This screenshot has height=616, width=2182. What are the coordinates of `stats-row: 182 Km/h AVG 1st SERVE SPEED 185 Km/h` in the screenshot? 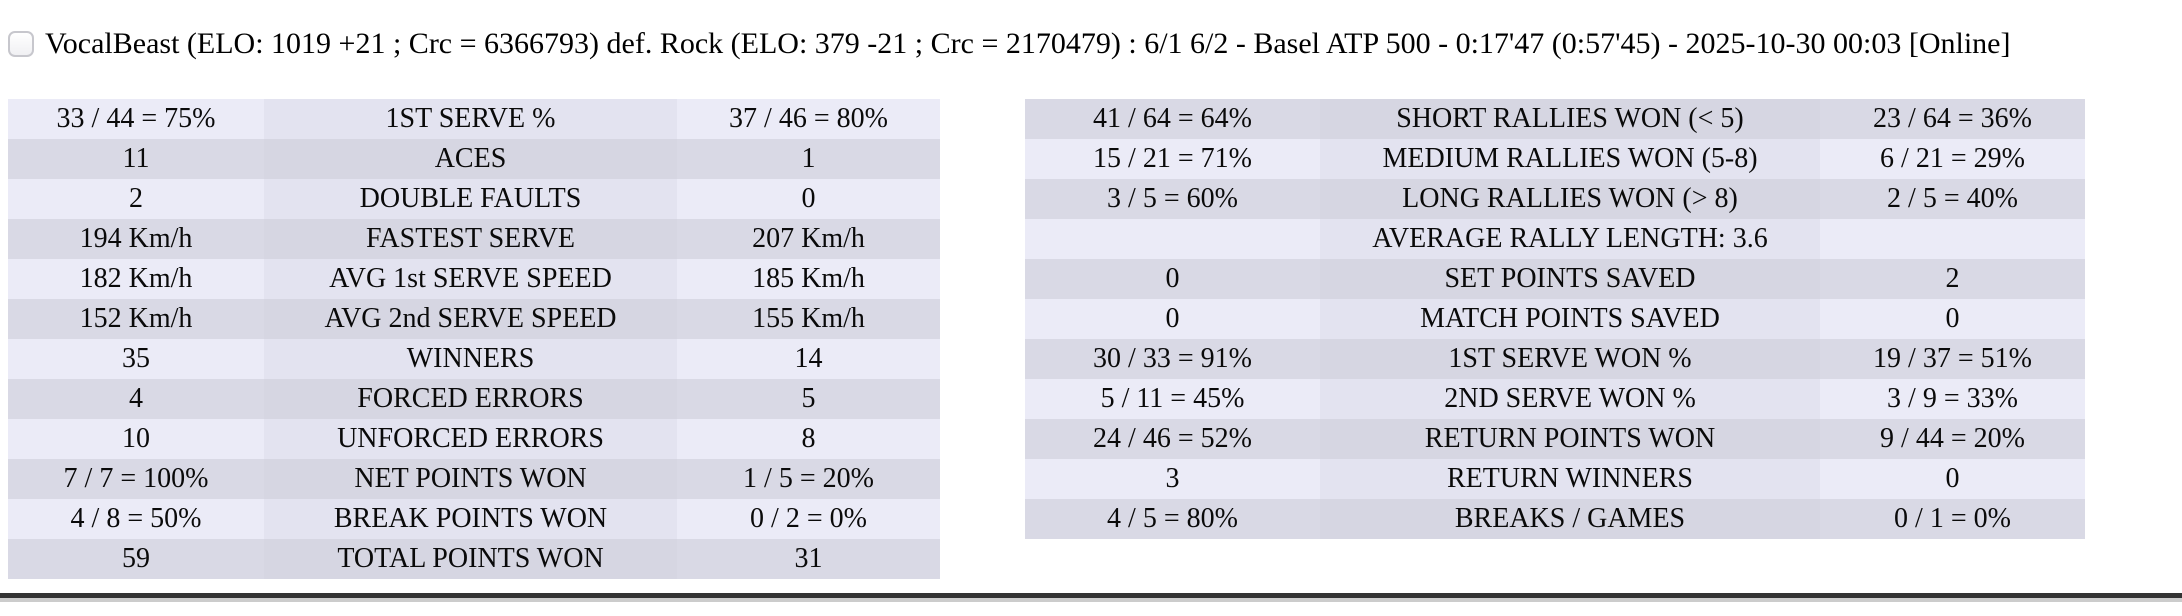 It's located at (474, 279).